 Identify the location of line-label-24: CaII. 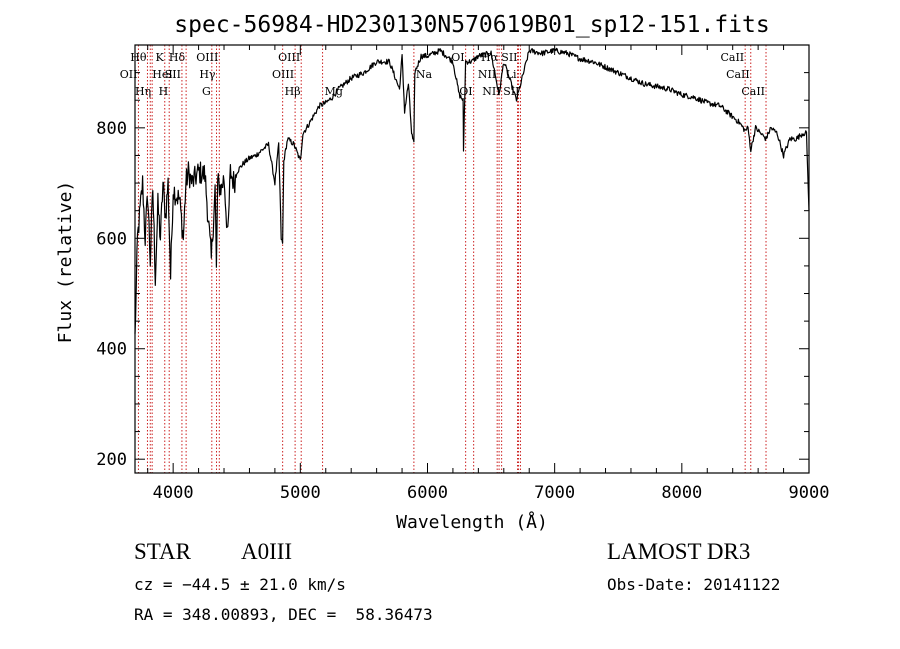
(732, 57).